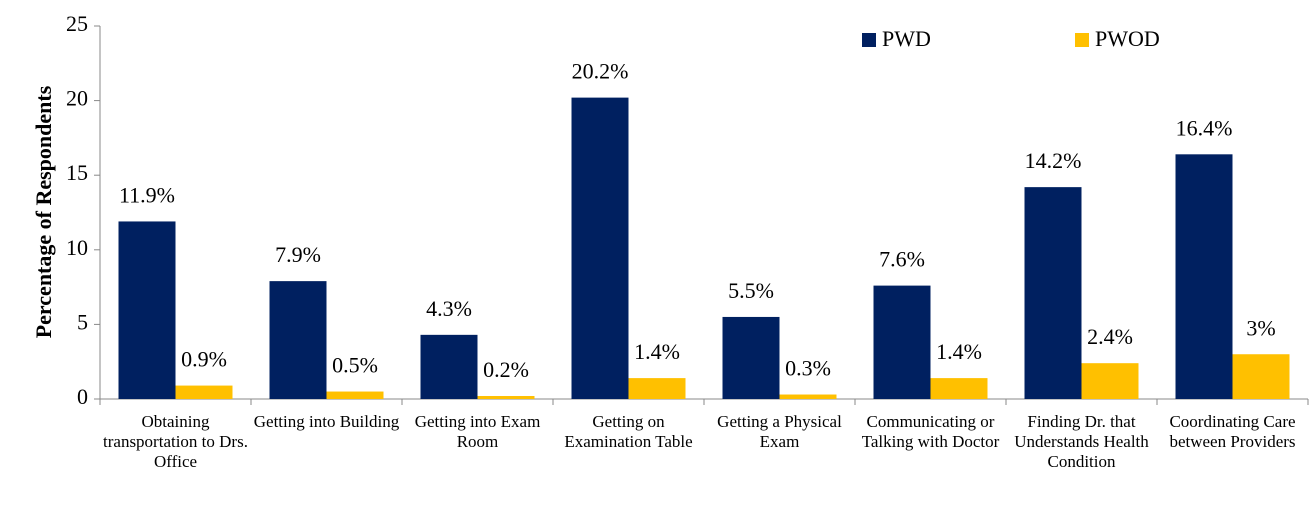  What do you see at coordinates (298, 254) in the screenshot?
I see `data-label: 7.9%` at bounding box center [298, 254].